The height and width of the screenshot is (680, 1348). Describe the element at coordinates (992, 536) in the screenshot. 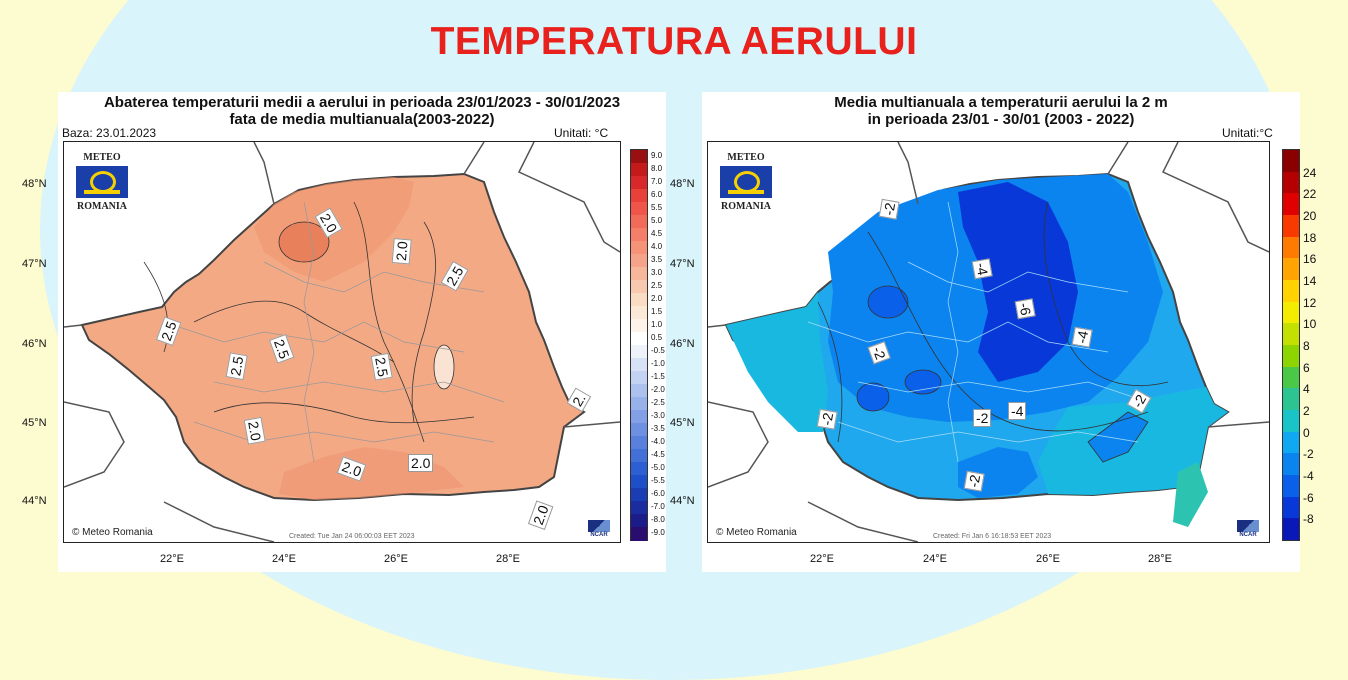

I see `right-created: Created: Fri Jan 6 16:18:53 EET 2023` at that location.